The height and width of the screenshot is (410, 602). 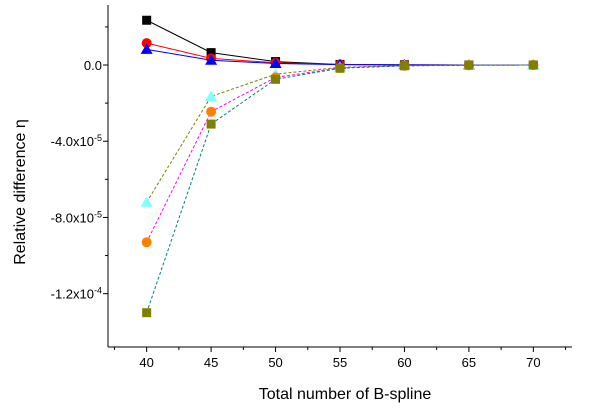 I want to click on x-tick-label: 55, so click(x=340, y=362).